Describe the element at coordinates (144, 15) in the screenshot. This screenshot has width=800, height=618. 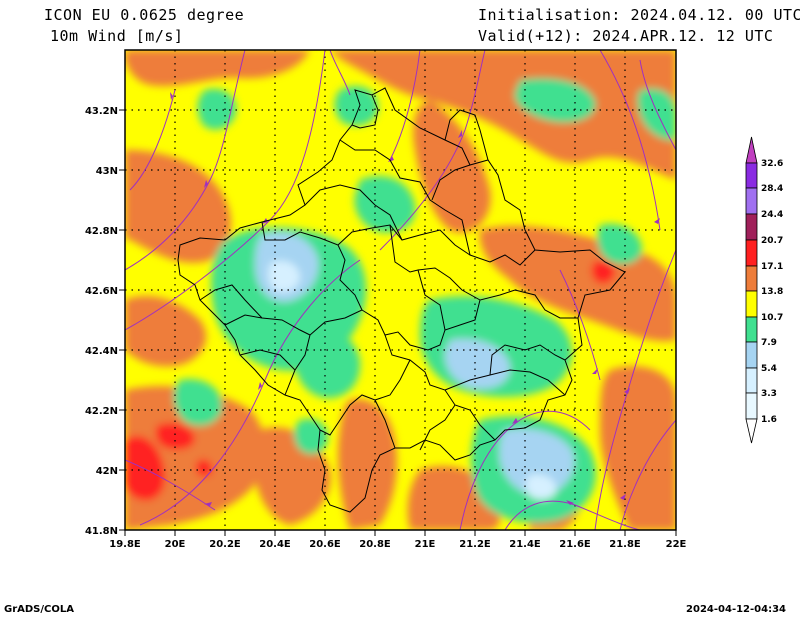
I see `model-title: ICON EU 0.0625 degree` at that location.